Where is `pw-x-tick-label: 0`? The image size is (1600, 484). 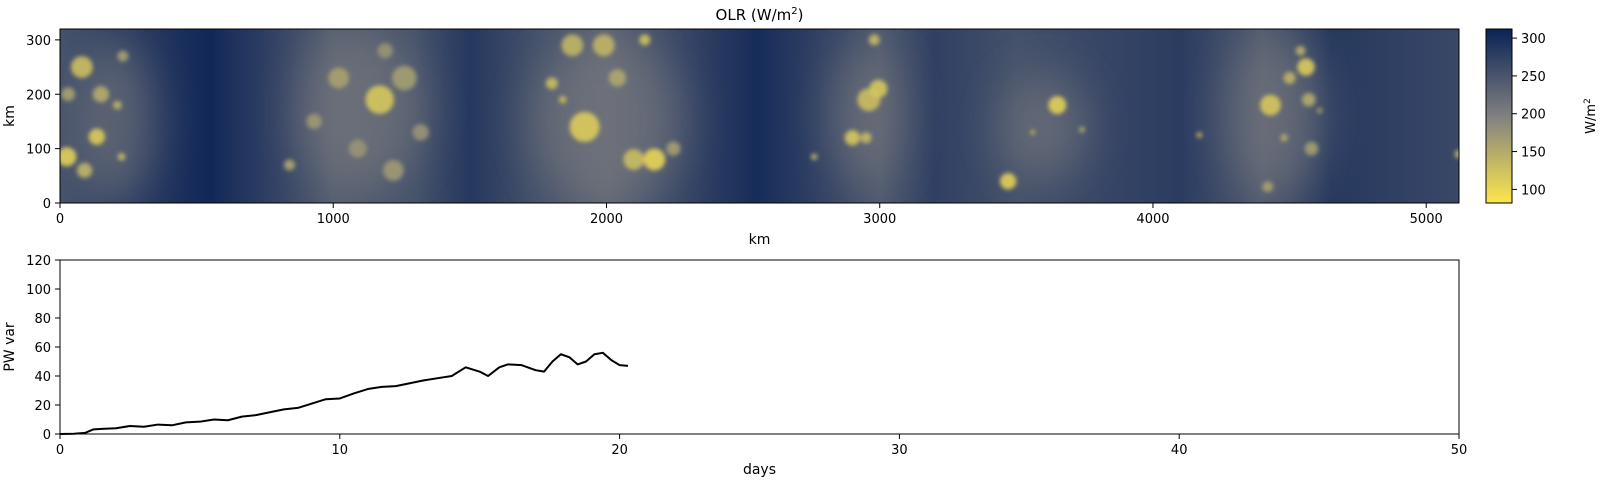 pw-x-tick-label: 0 is located at coordinates (60, 450).